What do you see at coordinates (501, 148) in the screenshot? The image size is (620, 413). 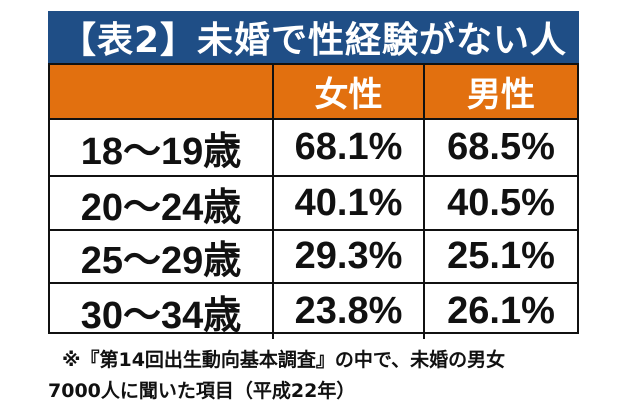 I see `row-male-value: 68.5%` at bounding box center [501, 148].